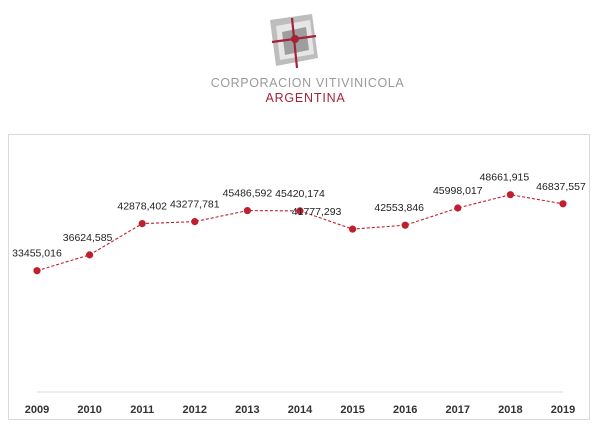 This screenshot has height=425, width=597. I want to click on x-tick-label: 2017, so click(458, 410).